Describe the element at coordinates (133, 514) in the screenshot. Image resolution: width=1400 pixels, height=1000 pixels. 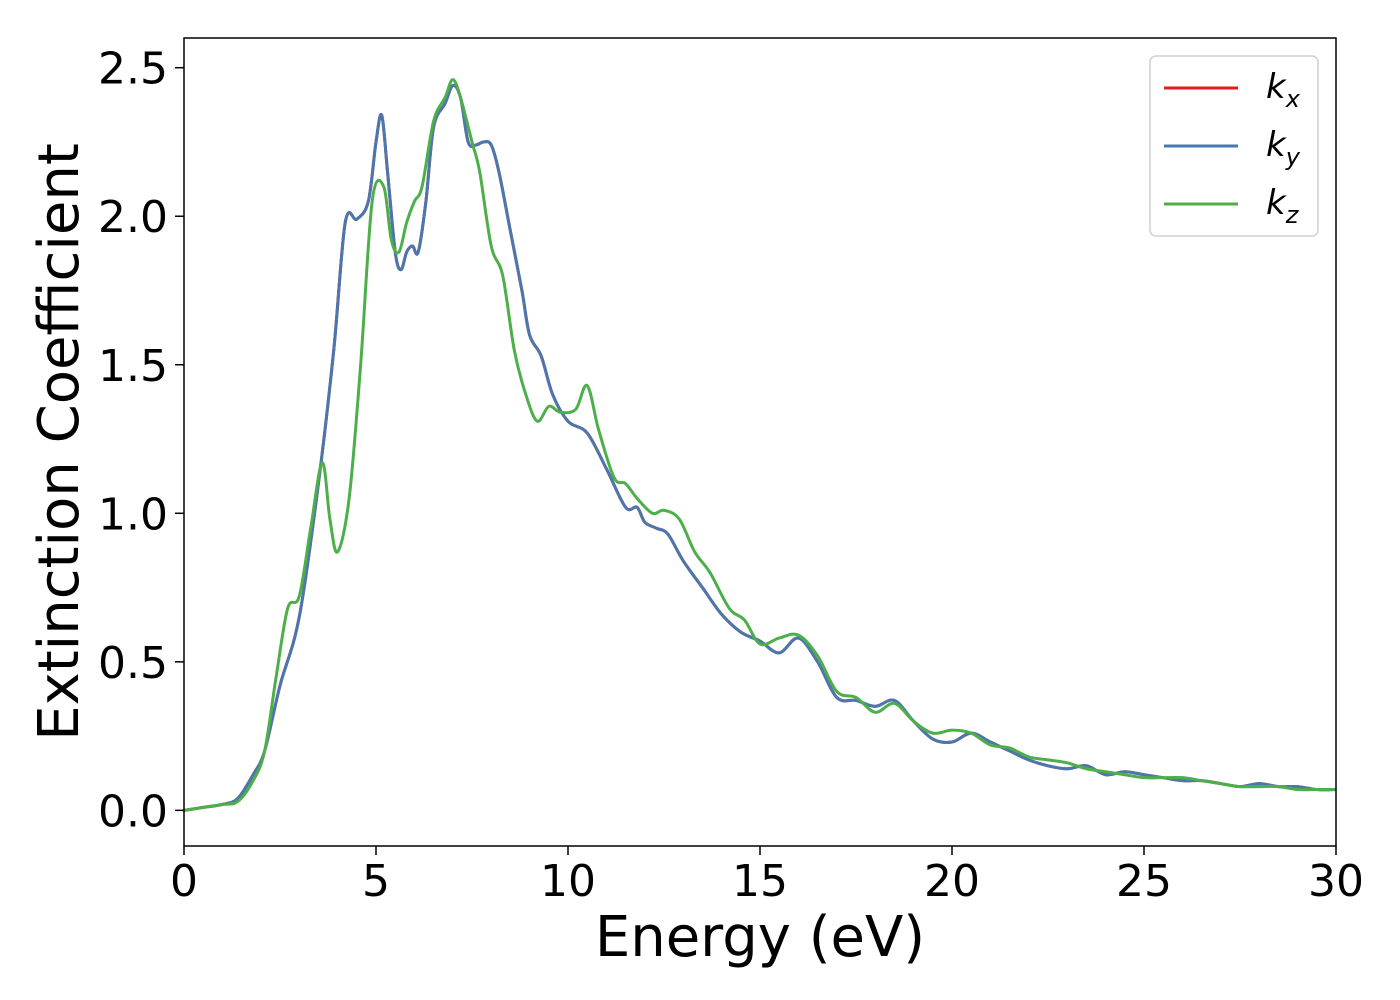
I see `y-tick-label: 1.0` at that location.